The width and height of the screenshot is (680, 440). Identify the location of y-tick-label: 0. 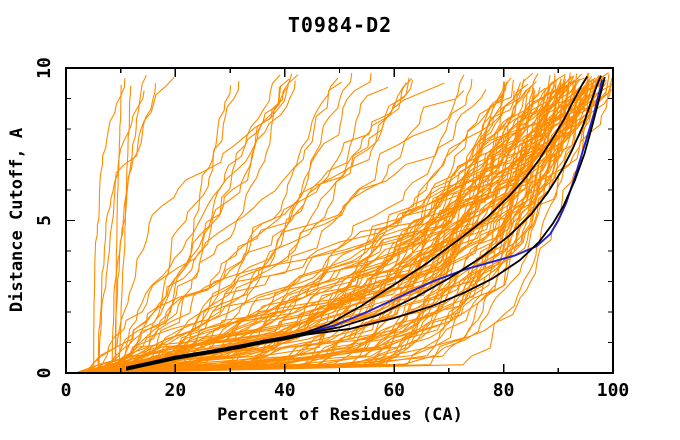
(44, 373).